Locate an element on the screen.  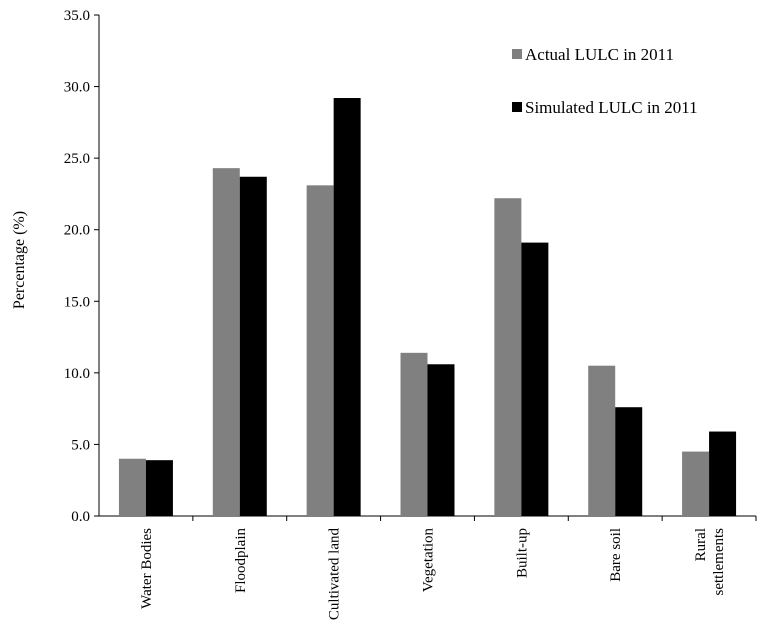
x-tick-label: Water Bodies is located at coordinates (147, 568).